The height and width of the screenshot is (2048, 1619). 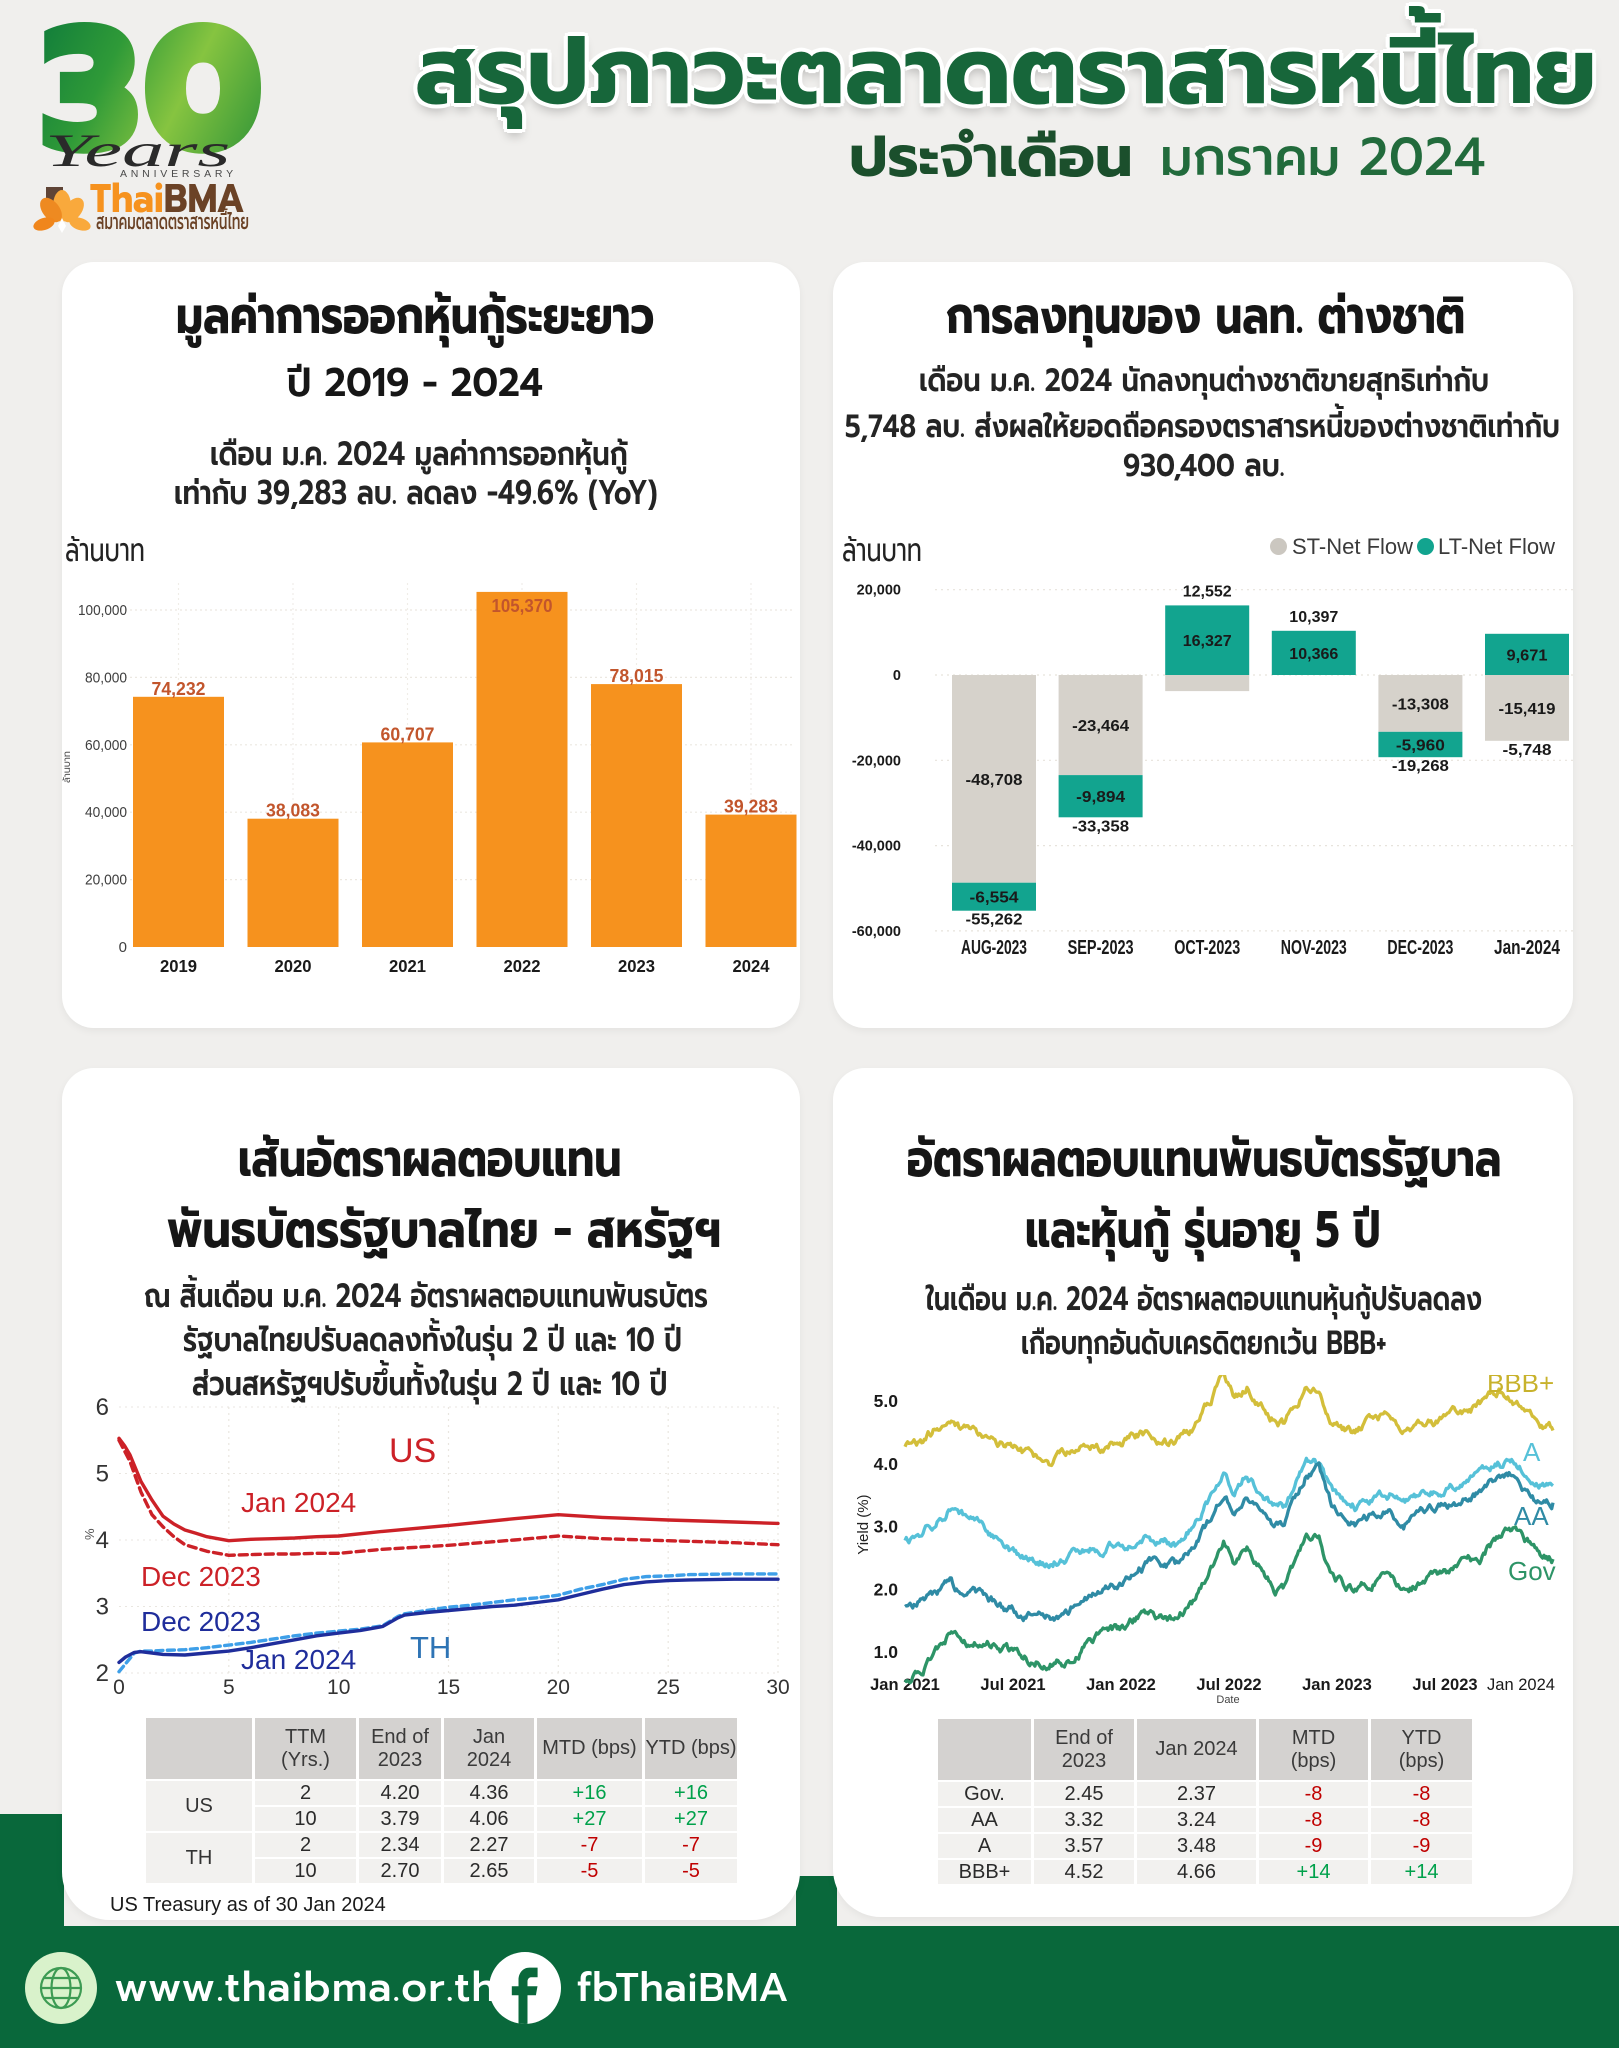 What do you see at coordinates (1100, 826) in the screenshot?
I see `svg-text: -33,358` at bounding box center [1100, 826].